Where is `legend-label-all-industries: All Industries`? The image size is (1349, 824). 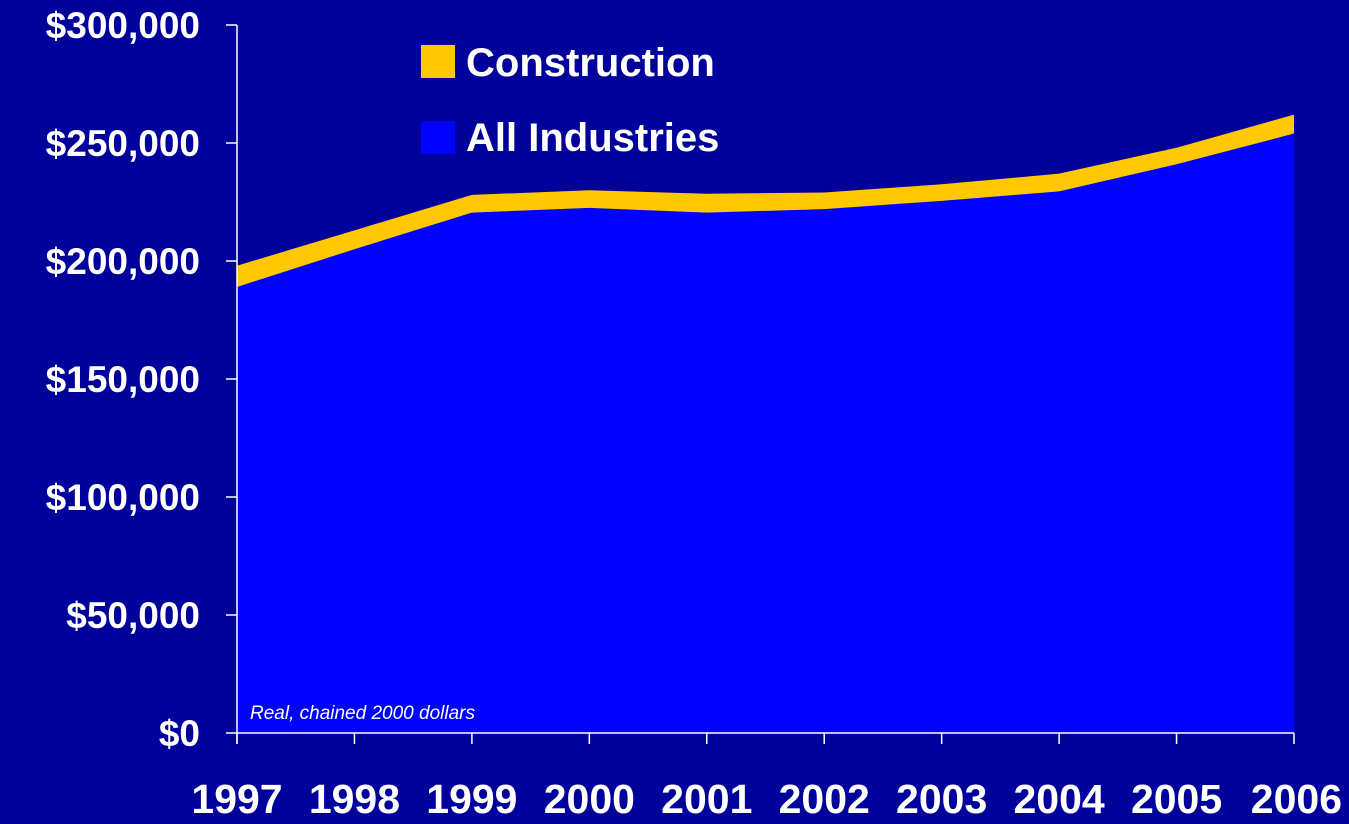
legend-label-all-industries: All Industries is located at coordinates (592, 138).